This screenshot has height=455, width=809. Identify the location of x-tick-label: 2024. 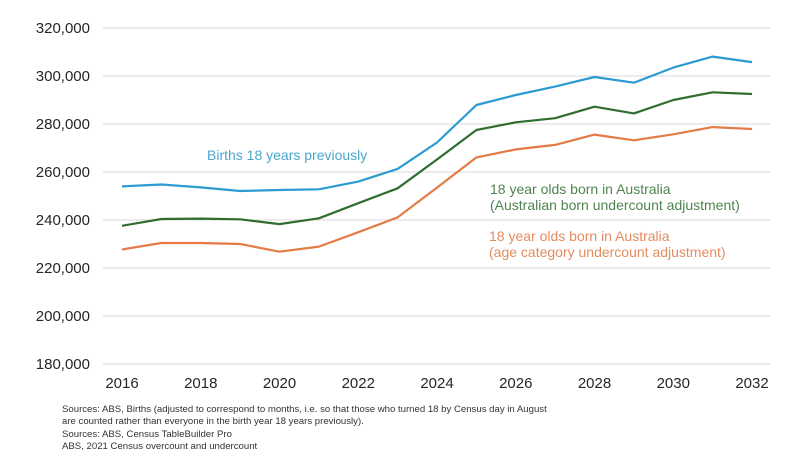
(436, 383).